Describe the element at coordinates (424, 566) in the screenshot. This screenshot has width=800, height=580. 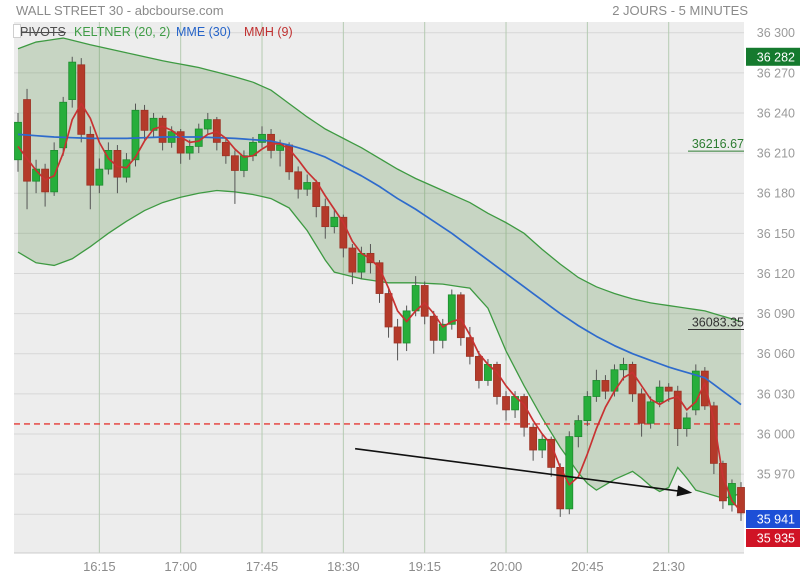
I see `x-axis-label: 19:15` at that location.